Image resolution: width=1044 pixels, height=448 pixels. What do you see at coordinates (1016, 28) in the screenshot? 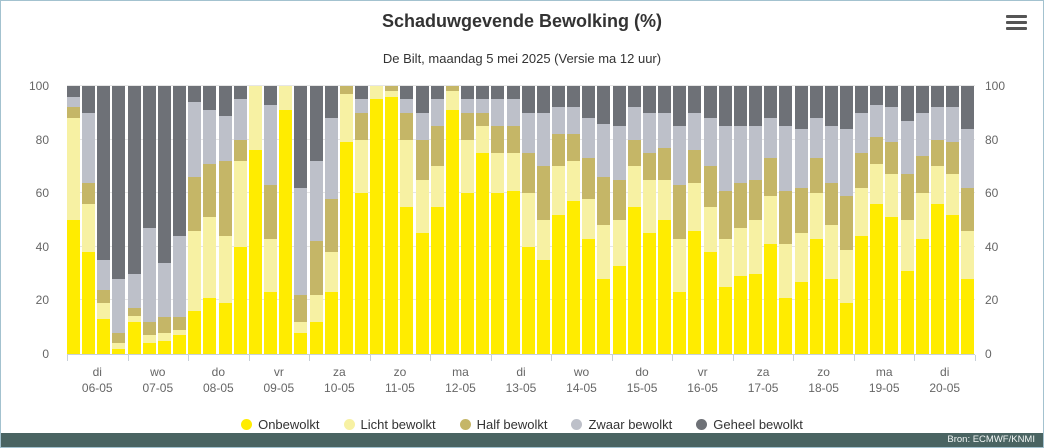
I see `hamburger-line` at bounding box center [1016, 28].